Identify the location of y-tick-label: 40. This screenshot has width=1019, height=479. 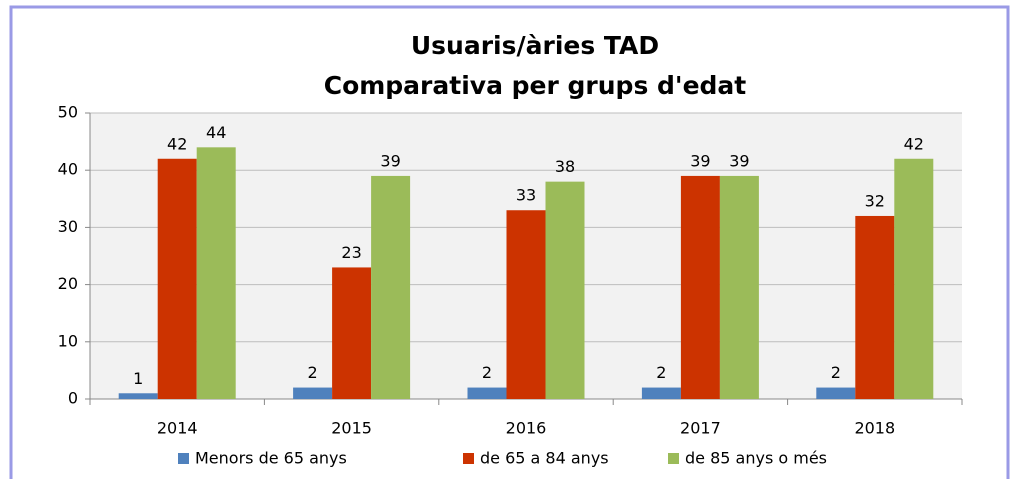
(68, 169).